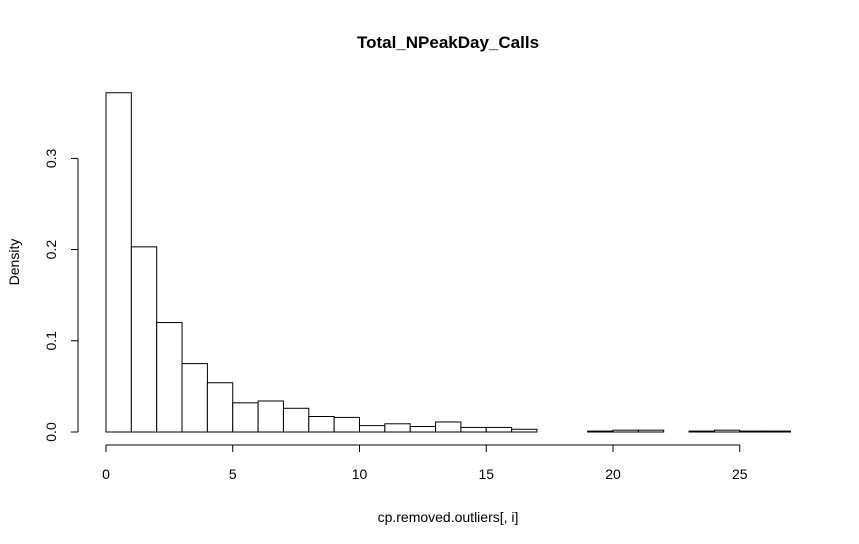 This screenshot has height=544, width=859. I want to click on y-axis-label: Density, so click(14, 262).